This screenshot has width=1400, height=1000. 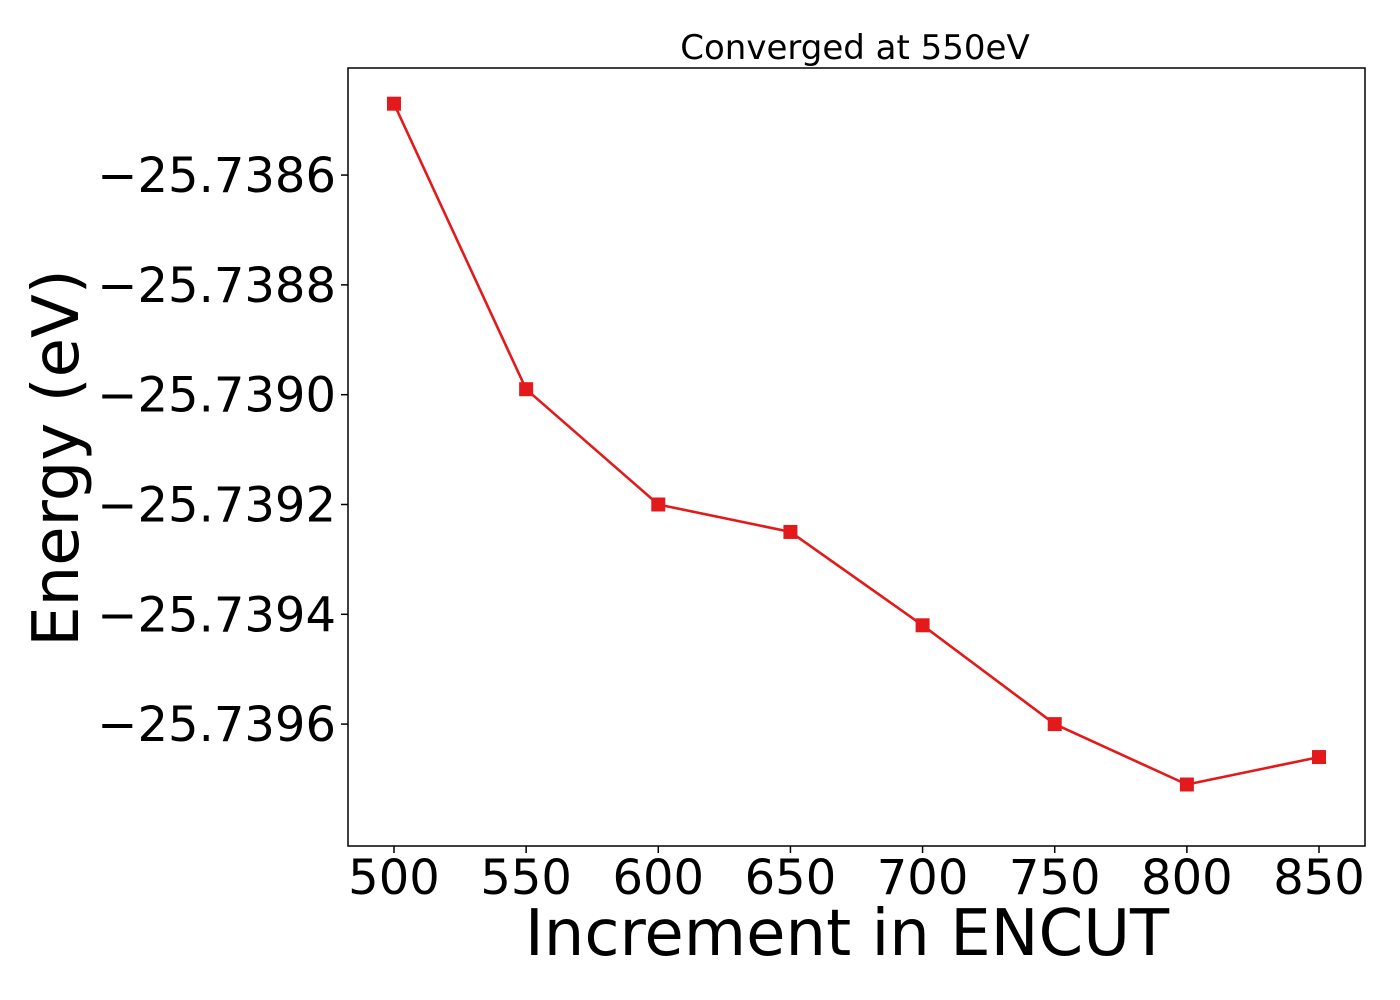 I want to click on x-tick-label: 600, so click(x=658, y=878).